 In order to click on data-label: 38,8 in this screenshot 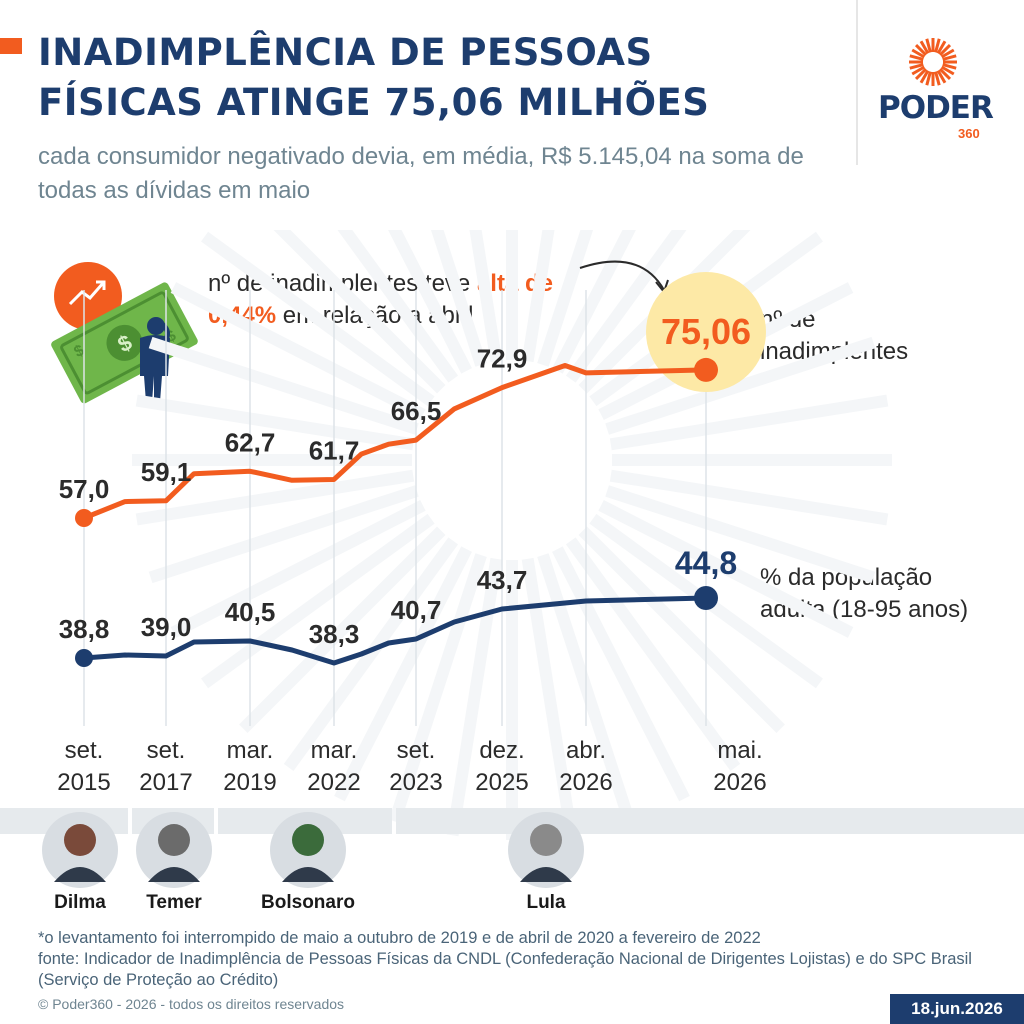, I will do `click(84, 629)`.